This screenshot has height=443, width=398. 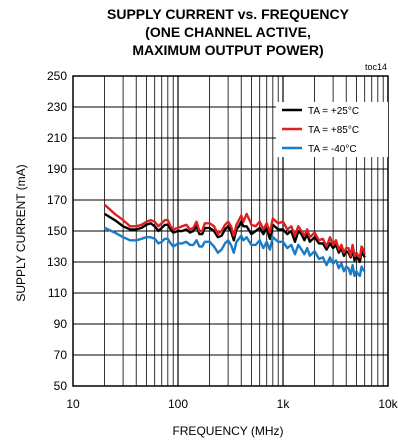 I want to click on legend-label-85c: TA = +85°C, so click(x=333, y=130).